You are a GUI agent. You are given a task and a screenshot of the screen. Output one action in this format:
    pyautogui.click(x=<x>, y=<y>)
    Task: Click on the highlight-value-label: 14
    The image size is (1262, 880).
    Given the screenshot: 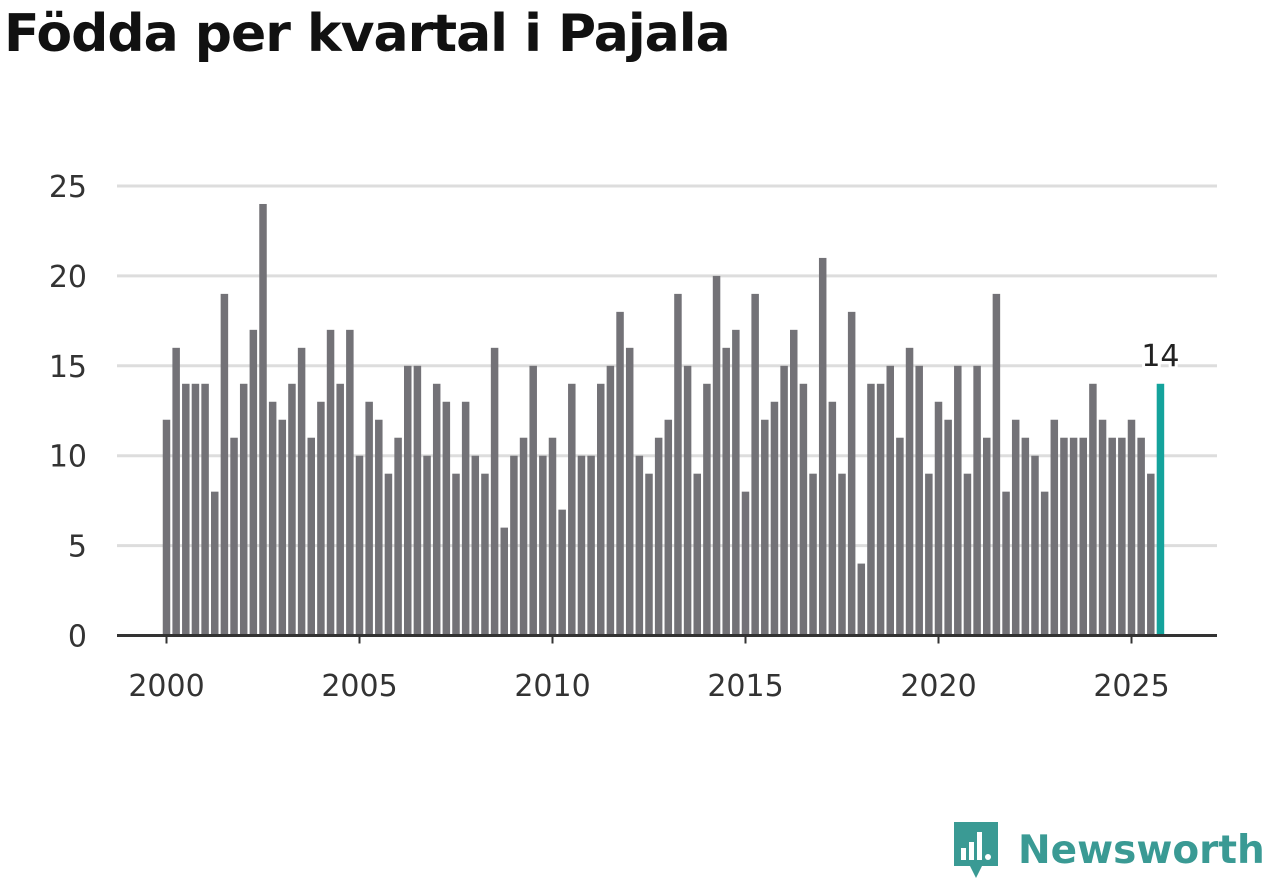 What is the action you would take?
    pyautogui.click(x=1160, y=356)
    